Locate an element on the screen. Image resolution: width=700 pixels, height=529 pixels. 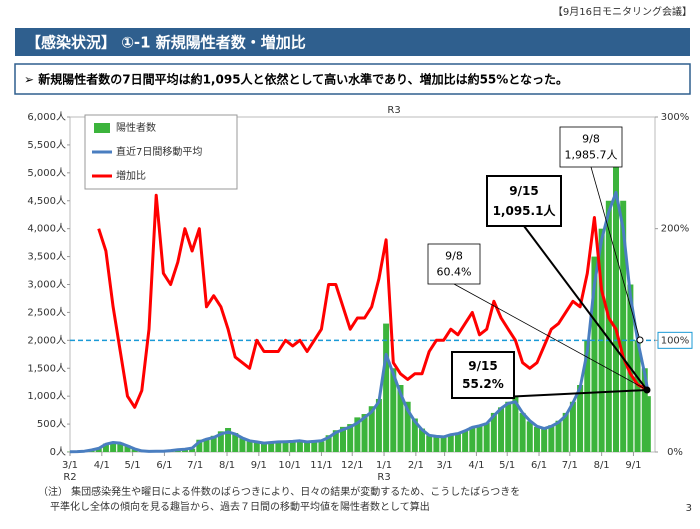
y2-tick-label: 0% is located at coordinates (675, 452).